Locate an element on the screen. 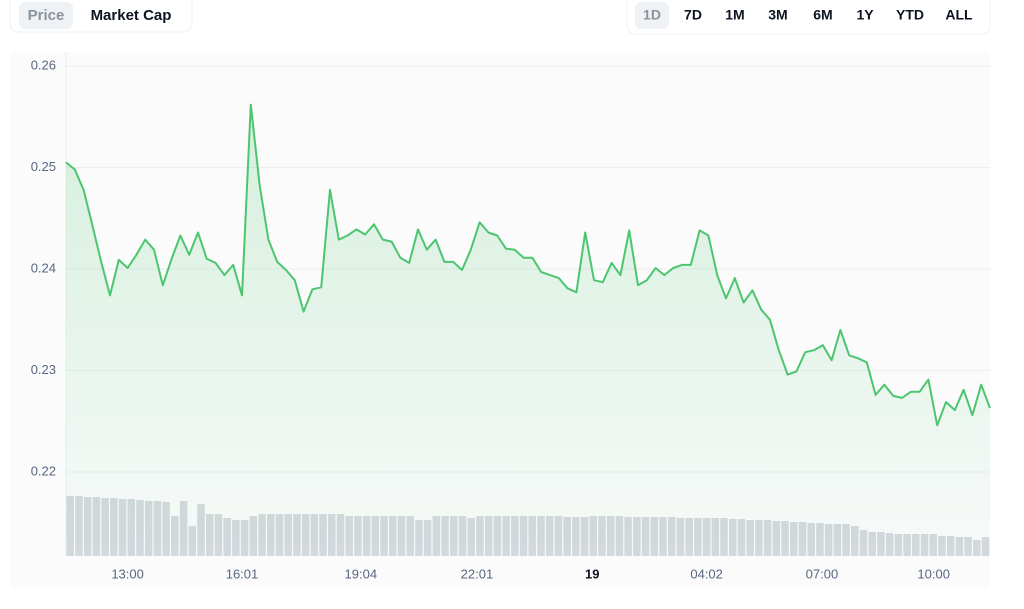 This screenshot has height=609, width=1024. y-tick-label: 0.24 is located at coordinates (43, 267).